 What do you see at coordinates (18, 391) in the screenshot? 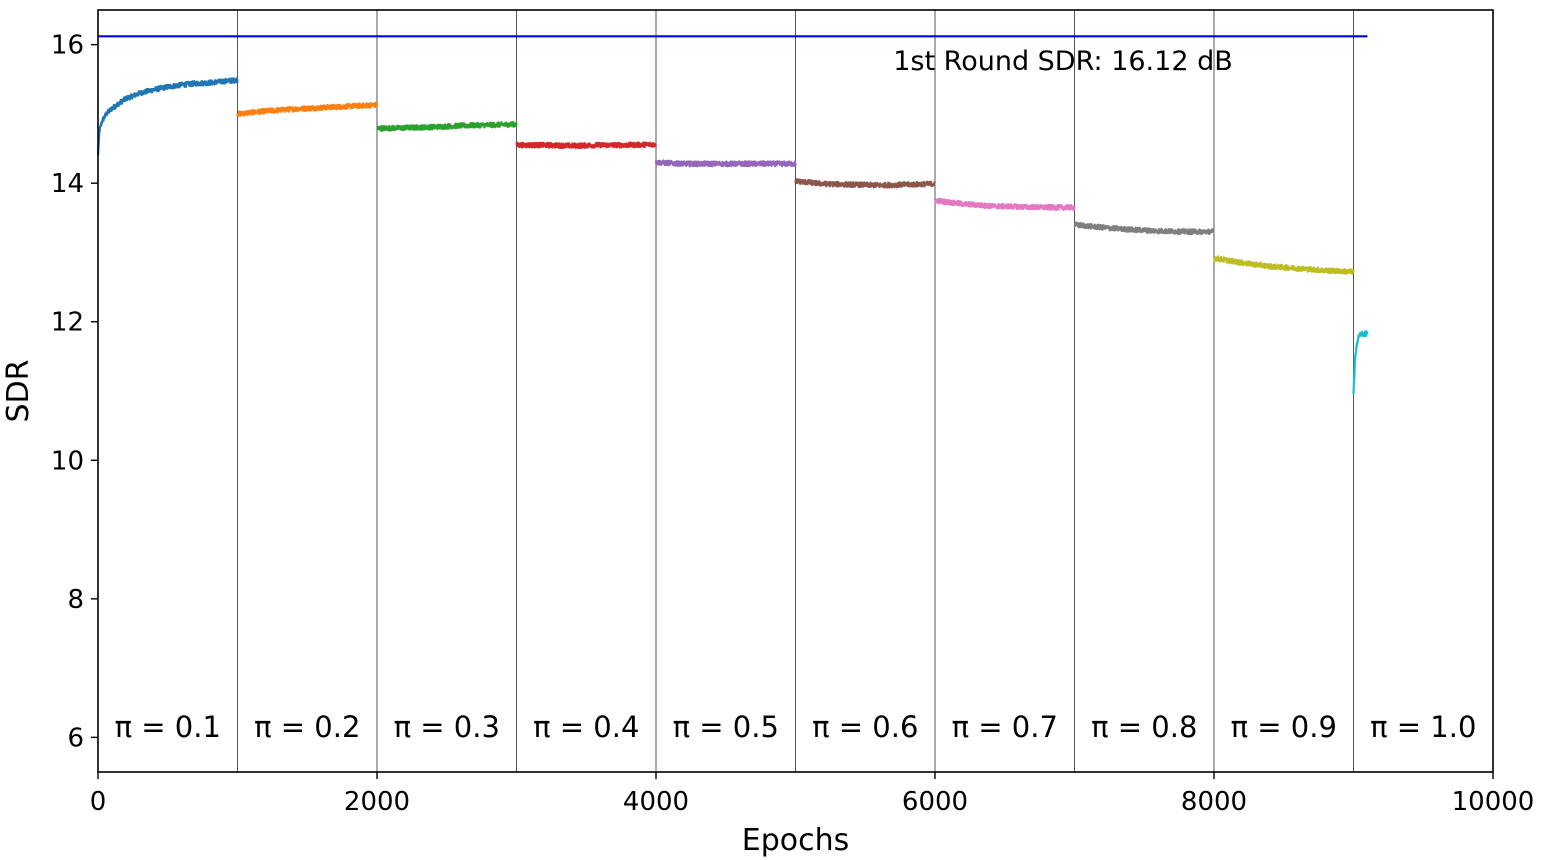
I see `y-axis-label: SDR` at bounding box center [18, 391].